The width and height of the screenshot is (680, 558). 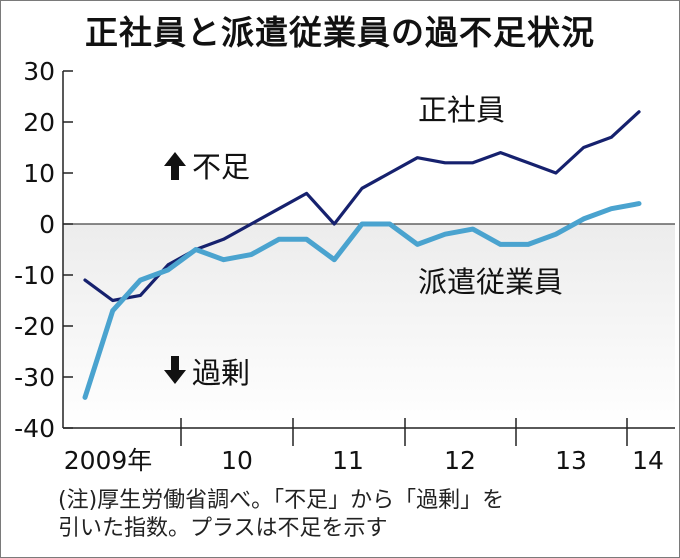 I want to click on y-tick-label: -30, so click(x=34, y=377).